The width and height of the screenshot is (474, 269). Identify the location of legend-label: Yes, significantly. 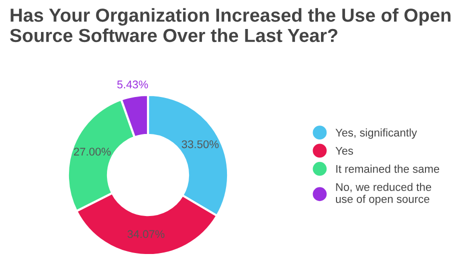
(377, 133).